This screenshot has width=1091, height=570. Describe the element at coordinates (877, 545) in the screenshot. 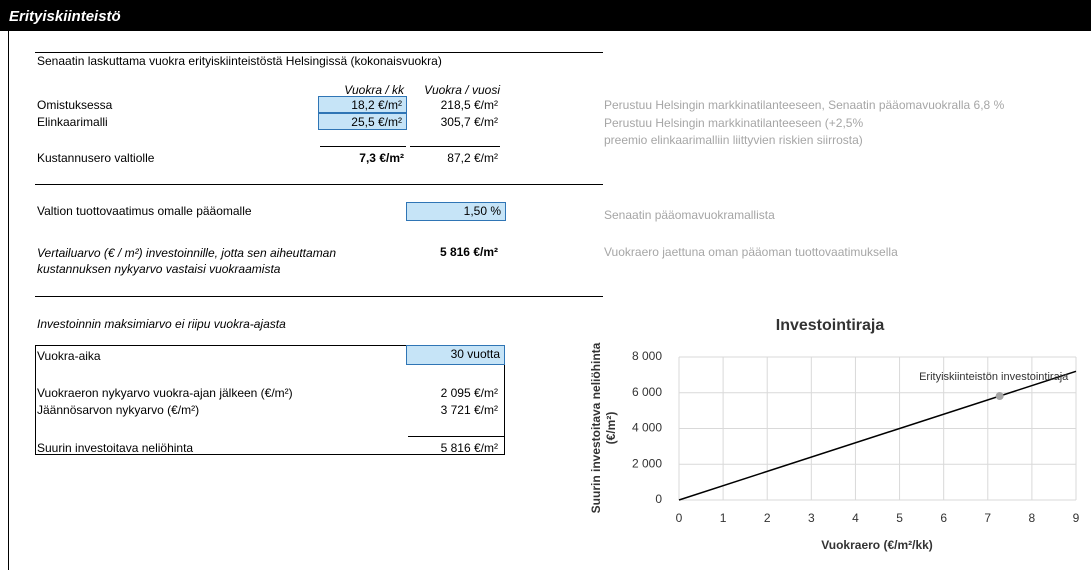

I see `x-axis-label: Vuokraero (€/m²/kk)` at that location.